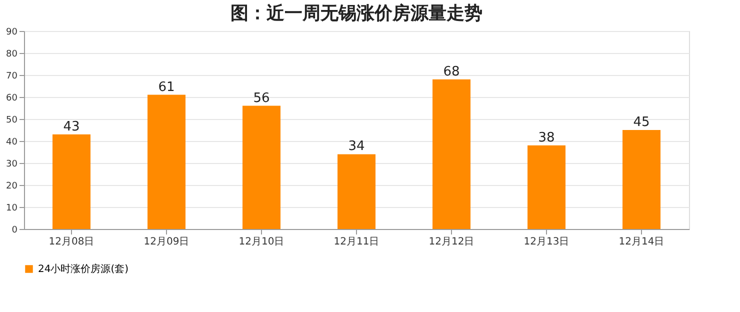 This screenshot has width=740, height=312. What do you see at coordinates (261, 98) in the screenshot?
I see `data-label: 56` at bounding box center [261, 98].